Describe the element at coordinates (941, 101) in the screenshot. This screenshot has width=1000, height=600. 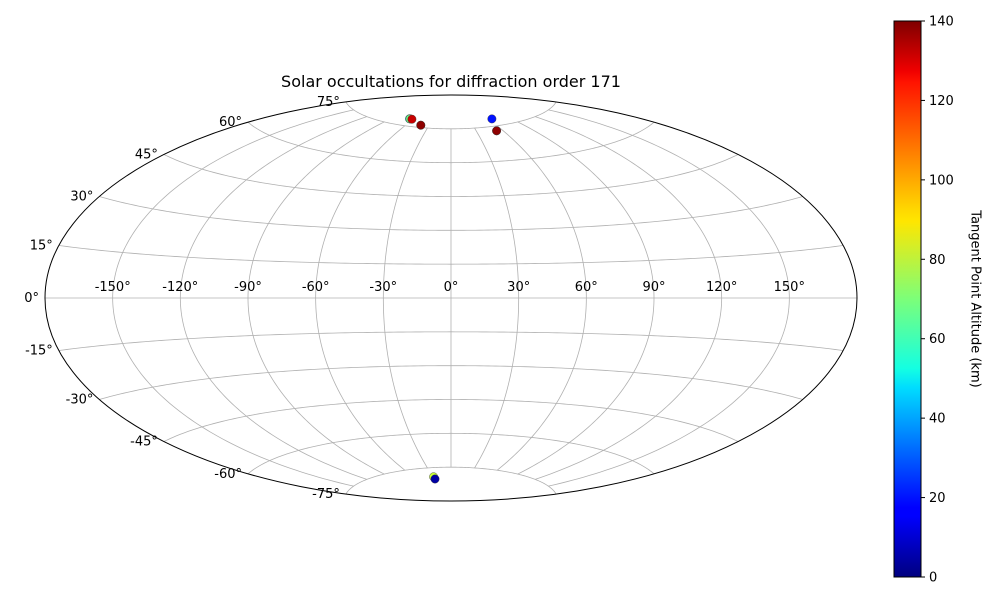
I see `colorbar-tick-label: 120` at that location.